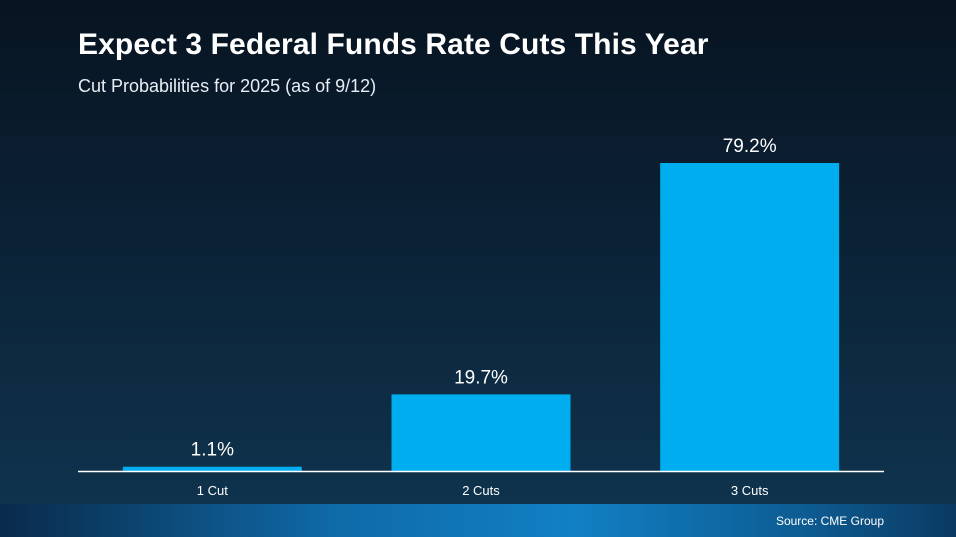 The image size is (956, 537). What do you see at coordinates (750, 490) in the screenshot?
I see `x-tick-label: 3 Cuts` at bounding box center [750, 490].